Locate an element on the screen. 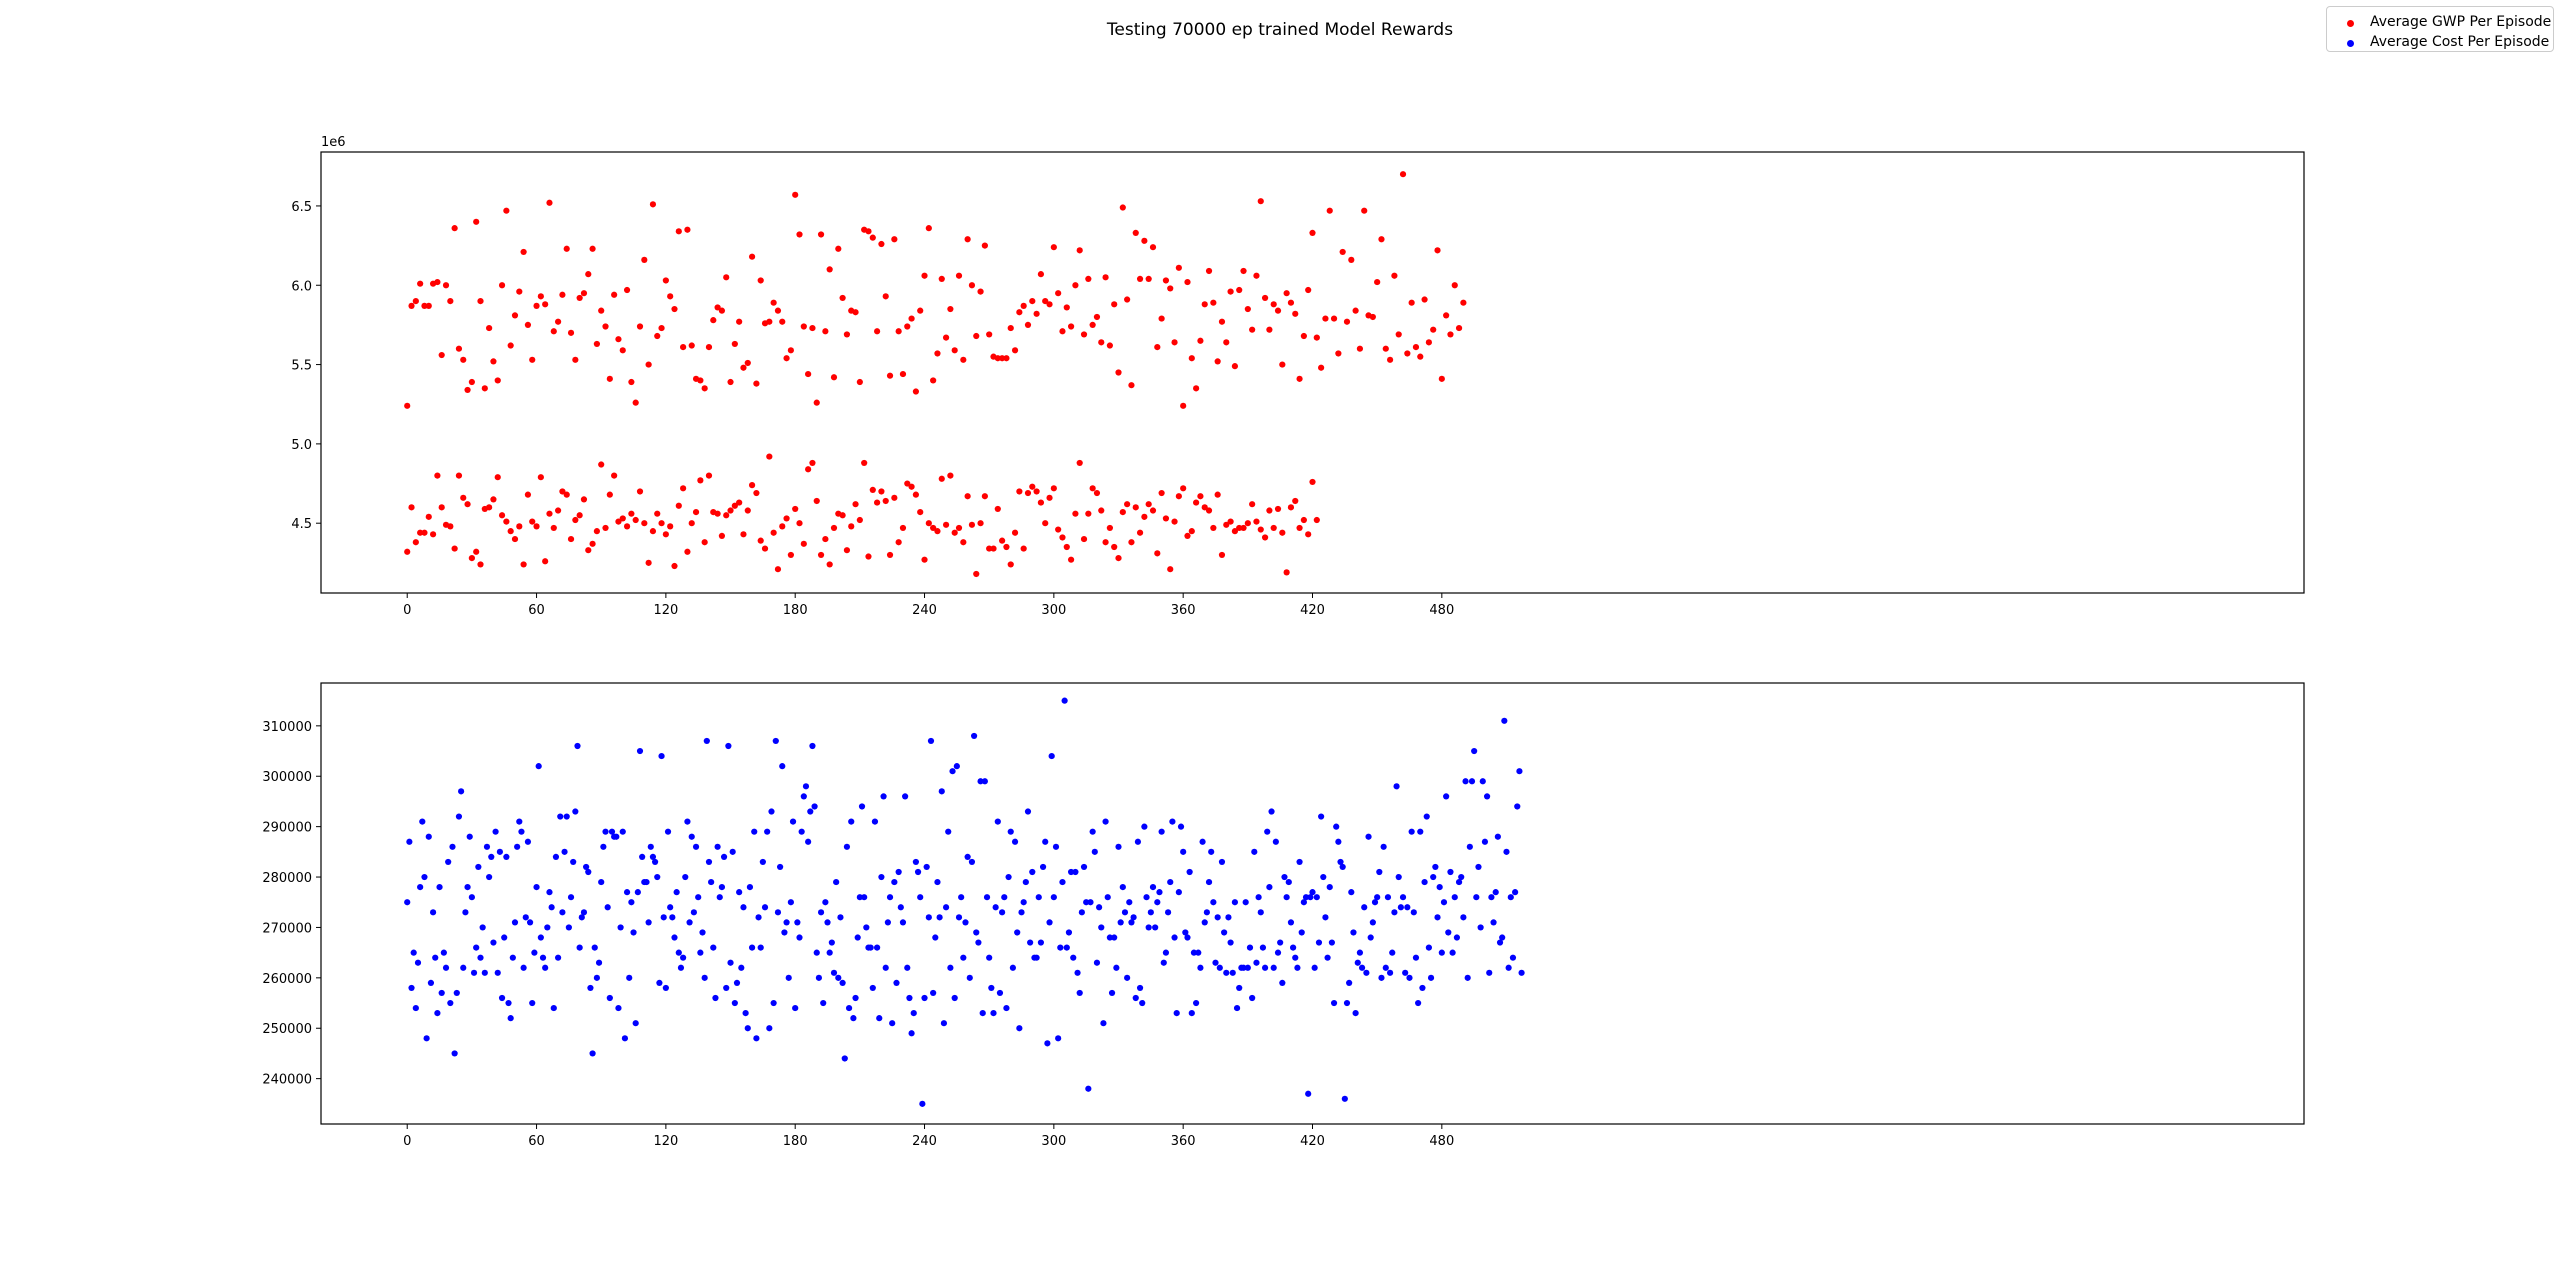 The width and height of the screenshot is (2560, 1264). gwp-x-tick-label: 240 is located at coordinates (924, 610).